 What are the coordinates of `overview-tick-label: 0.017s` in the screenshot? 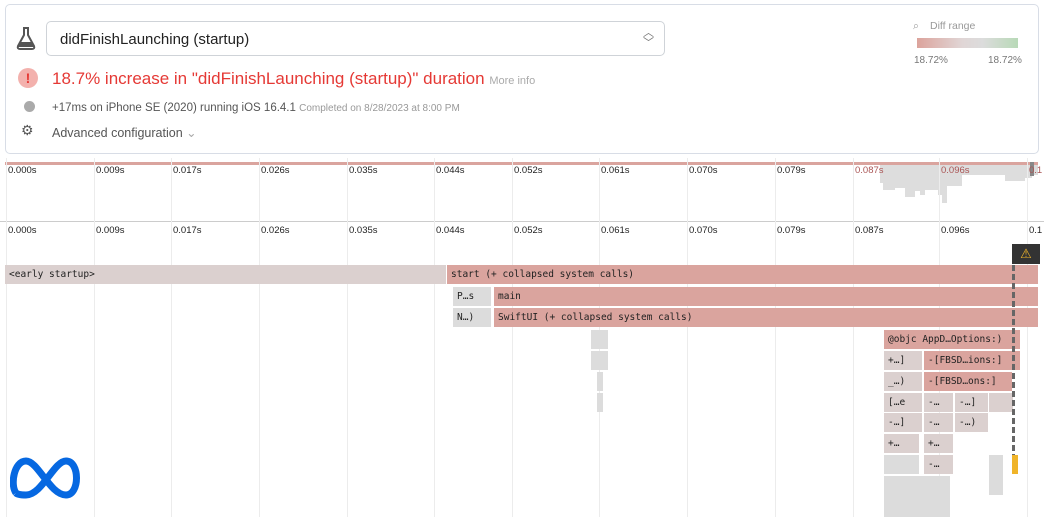 It's located at (187, 170).